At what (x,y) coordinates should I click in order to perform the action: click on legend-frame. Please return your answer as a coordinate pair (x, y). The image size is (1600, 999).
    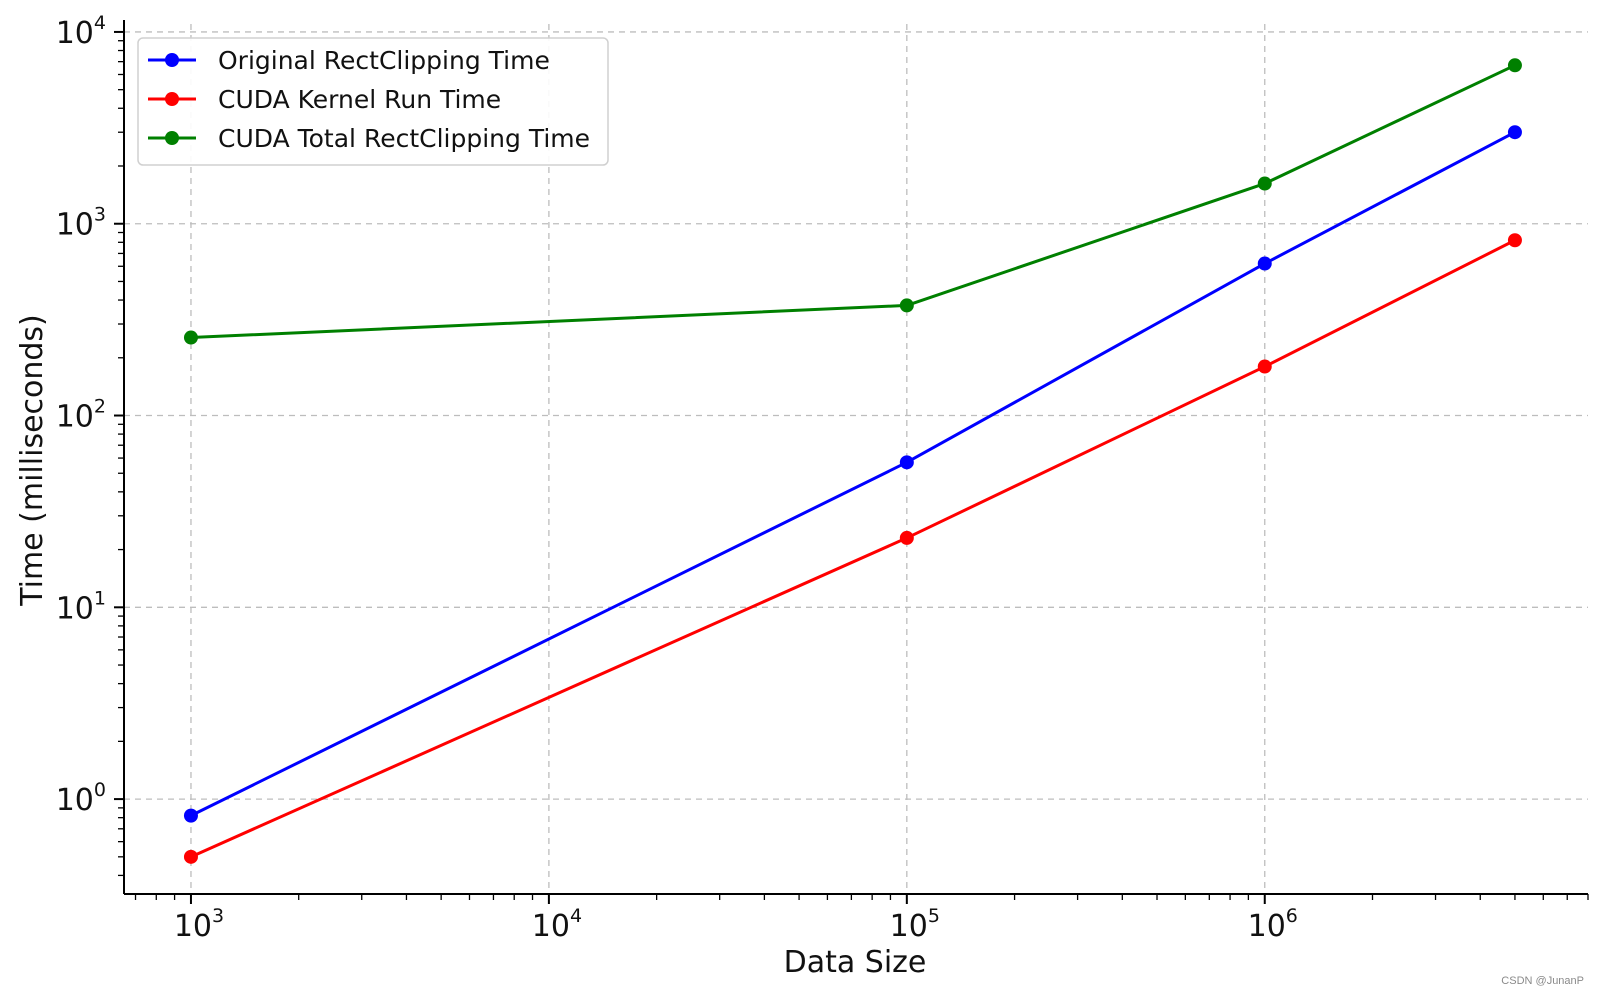
    Looking at the image, I should click on (373, 101).